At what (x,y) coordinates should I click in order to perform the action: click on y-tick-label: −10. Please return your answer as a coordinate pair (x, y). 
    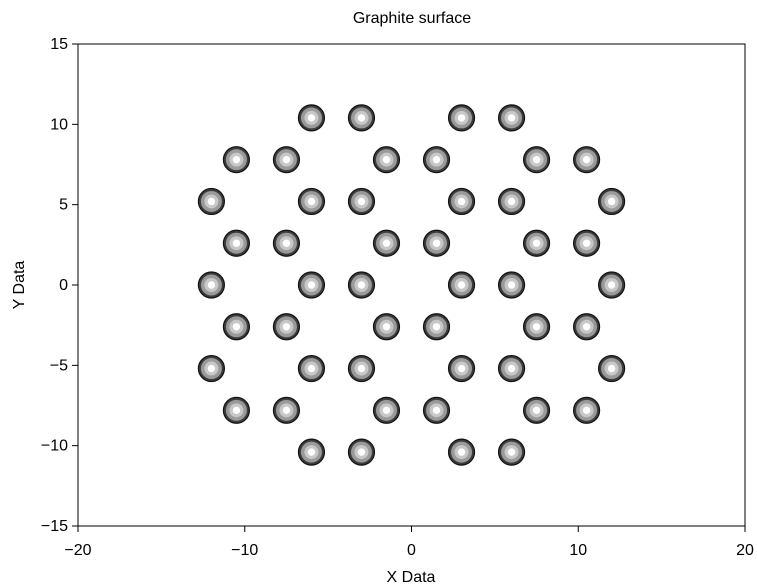
    Looking at the image, I should click on (54, 446).